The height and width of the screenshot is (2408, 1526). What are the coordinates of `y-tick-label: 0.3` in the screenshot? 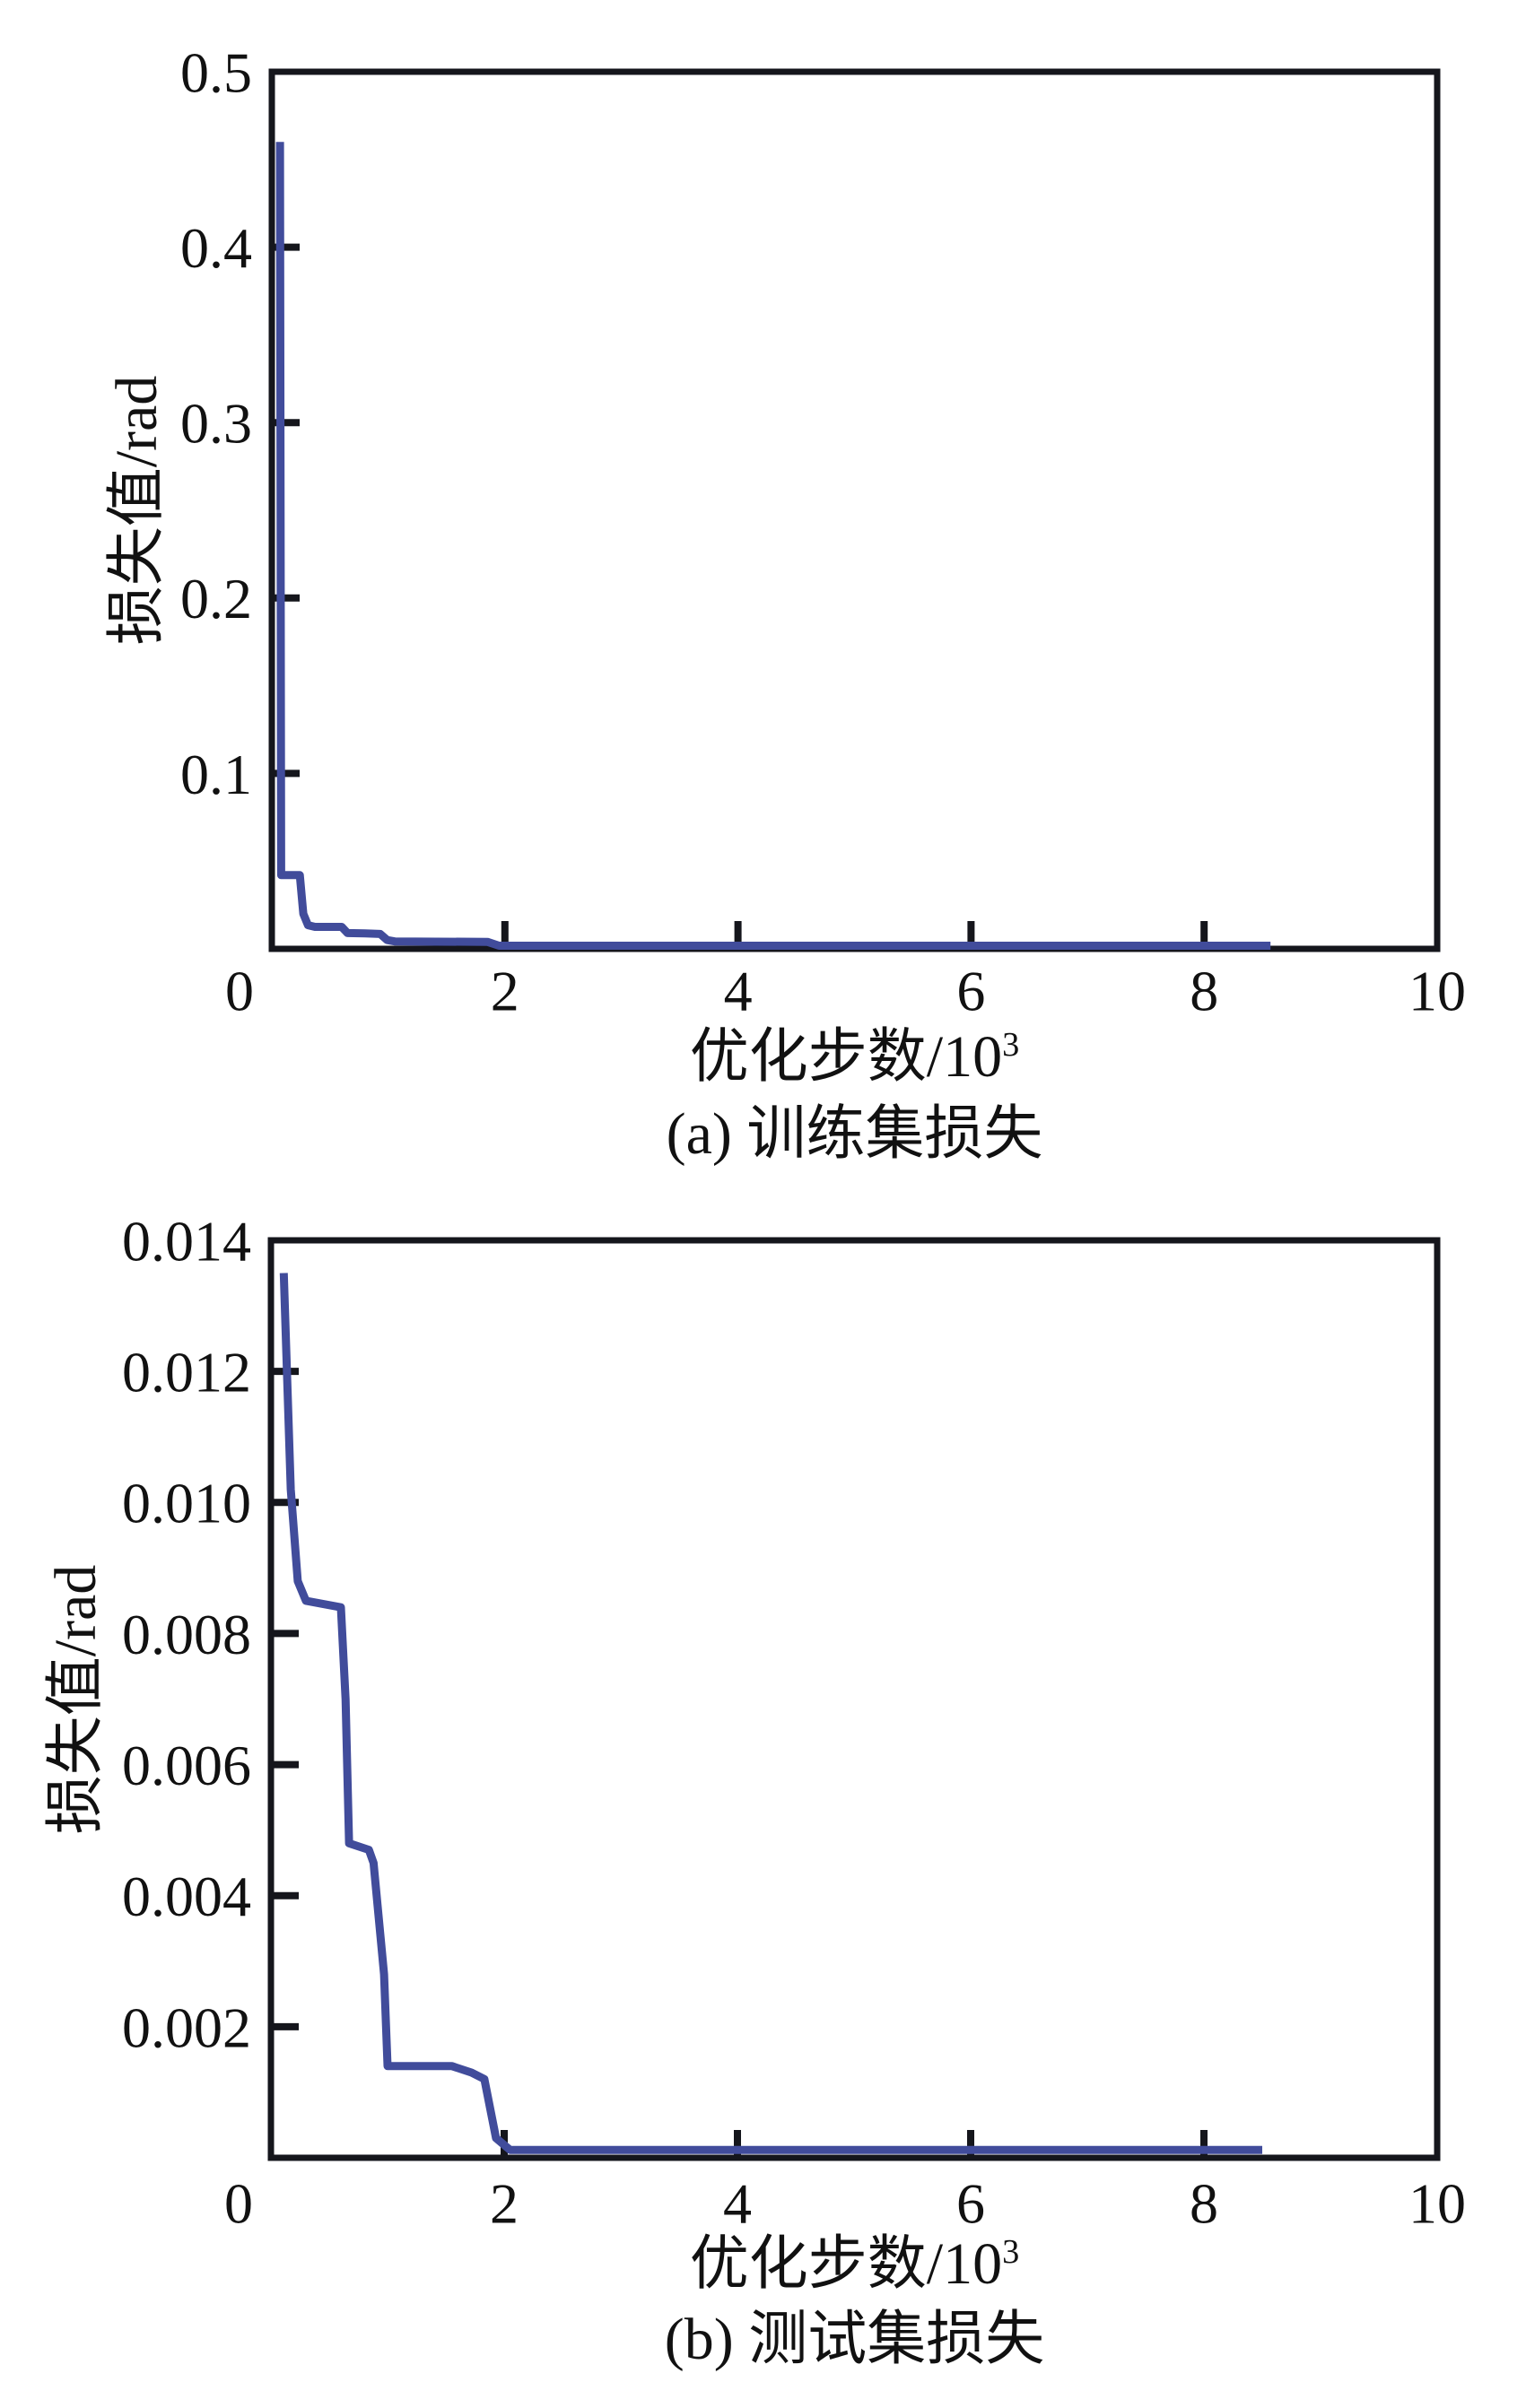 It's located at (216, 424).